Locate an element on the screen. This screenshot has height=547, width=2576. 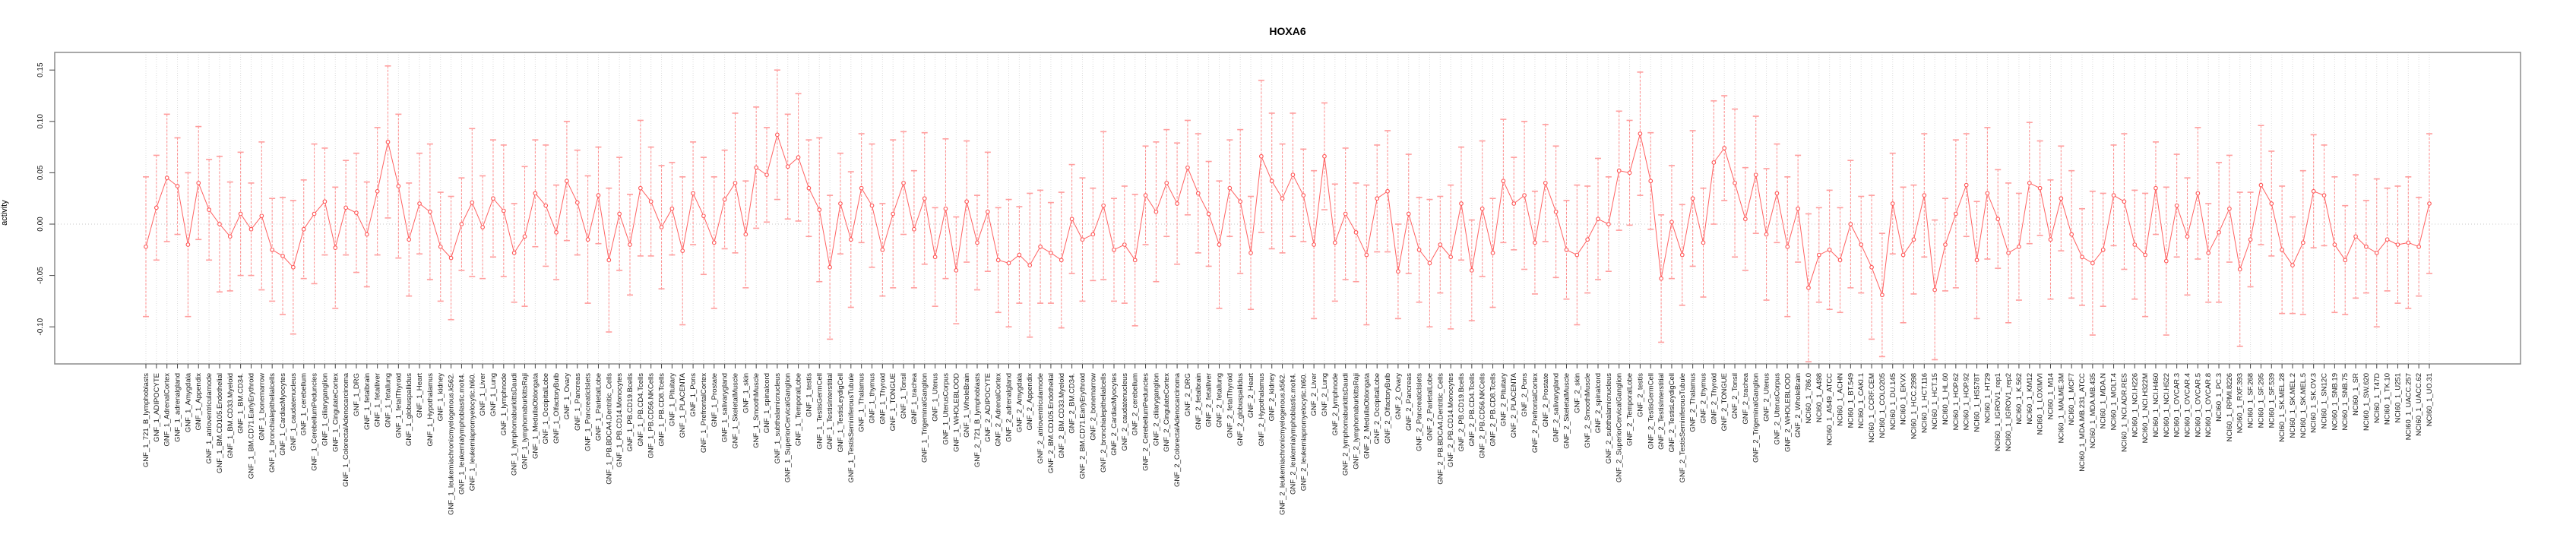
category-label: GNF_1_Appendix is located at coordinates (199, 402).